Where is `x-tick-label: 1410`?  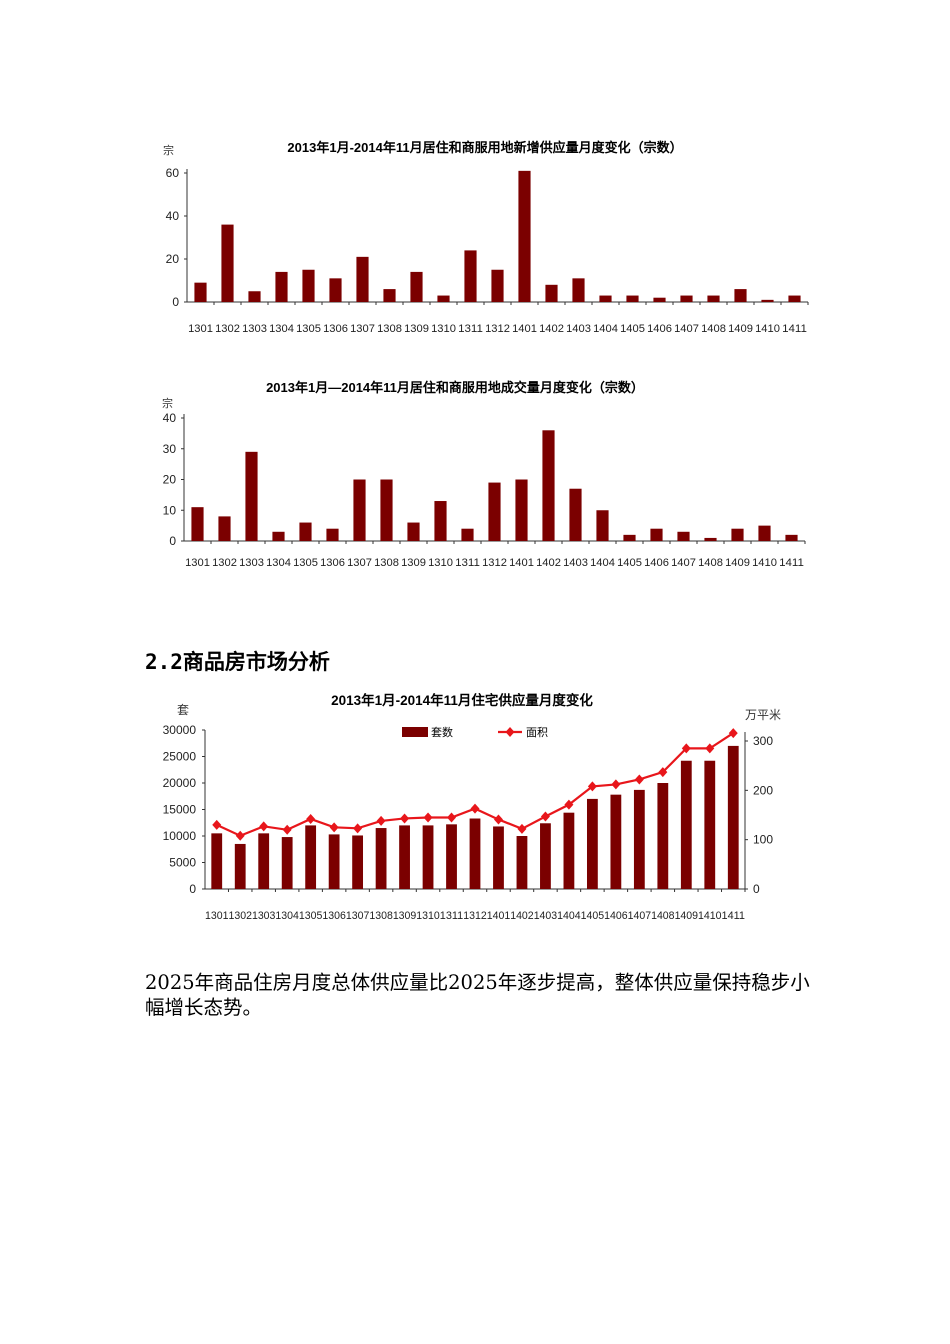 x-tick-label: 1410 is located at coordinates (764, 563).